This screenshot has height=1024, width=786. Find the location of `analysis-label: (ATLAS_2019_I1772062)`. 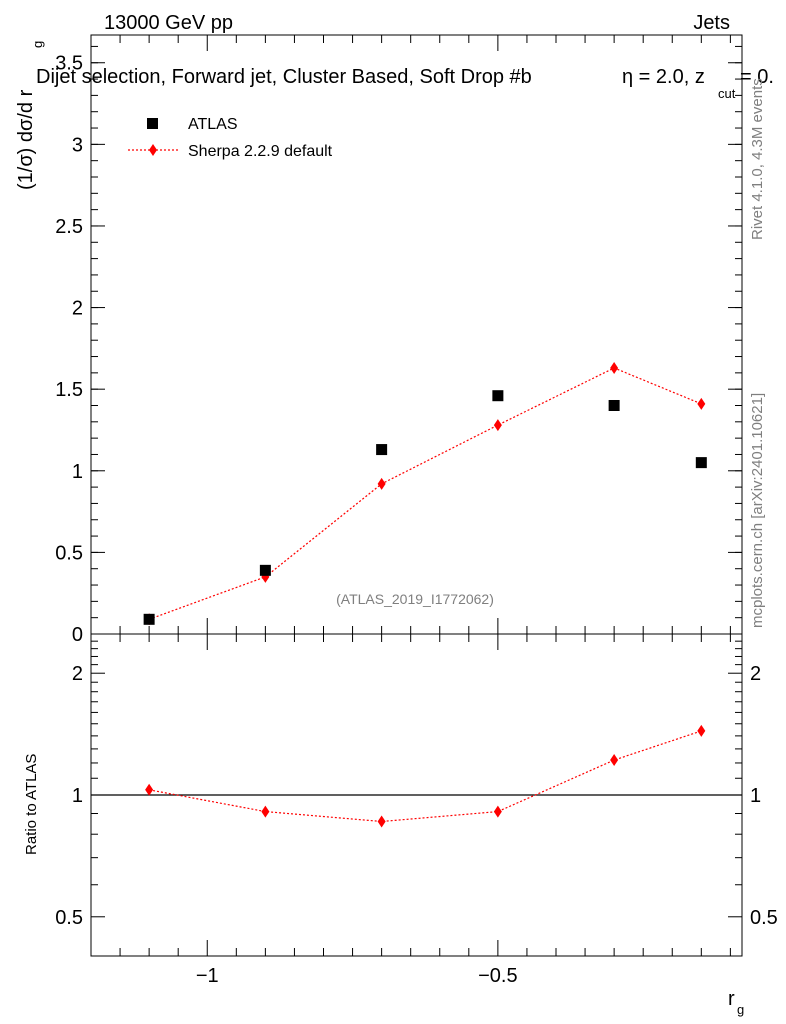

analysis-label: (ATLAS_2019_I1772062) is located at coordinates (415, 599).